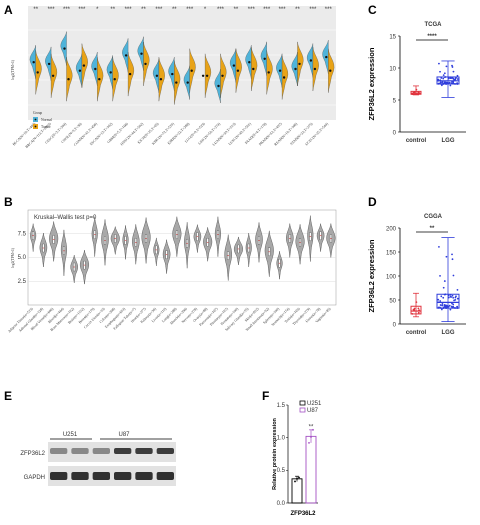 The width and height of the screenshot is (480, 525). What do you see at coordinates (124, 435) in the screenshot?
I see `blot-group-u87: U87` at bounding box center [124, 435].